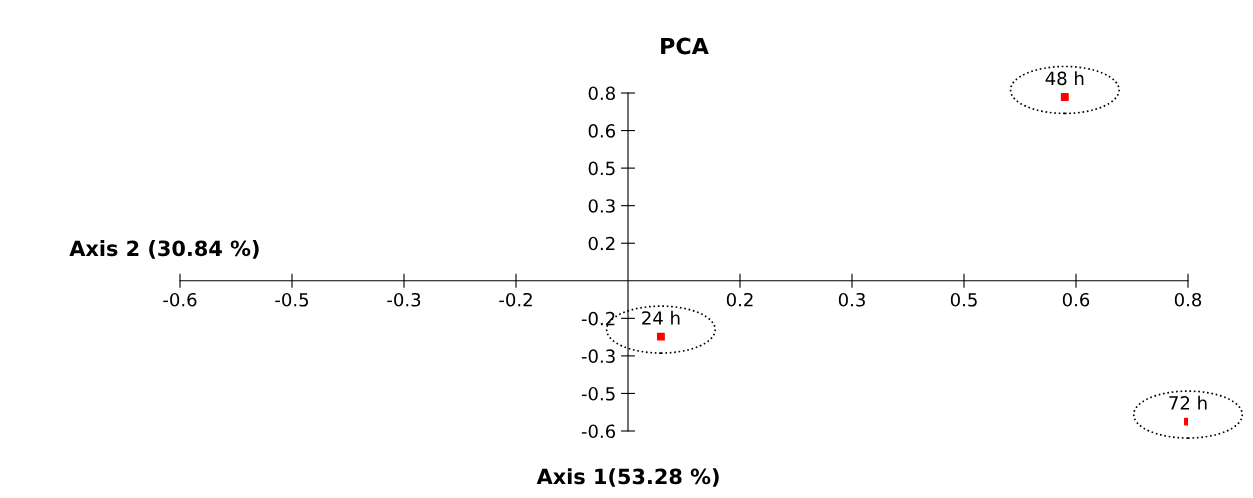 The image size is (1253, 498). Describe the element at coordinates (1188, 299) in the screenshot. I see `x-tick-label: 0.8` at that location.